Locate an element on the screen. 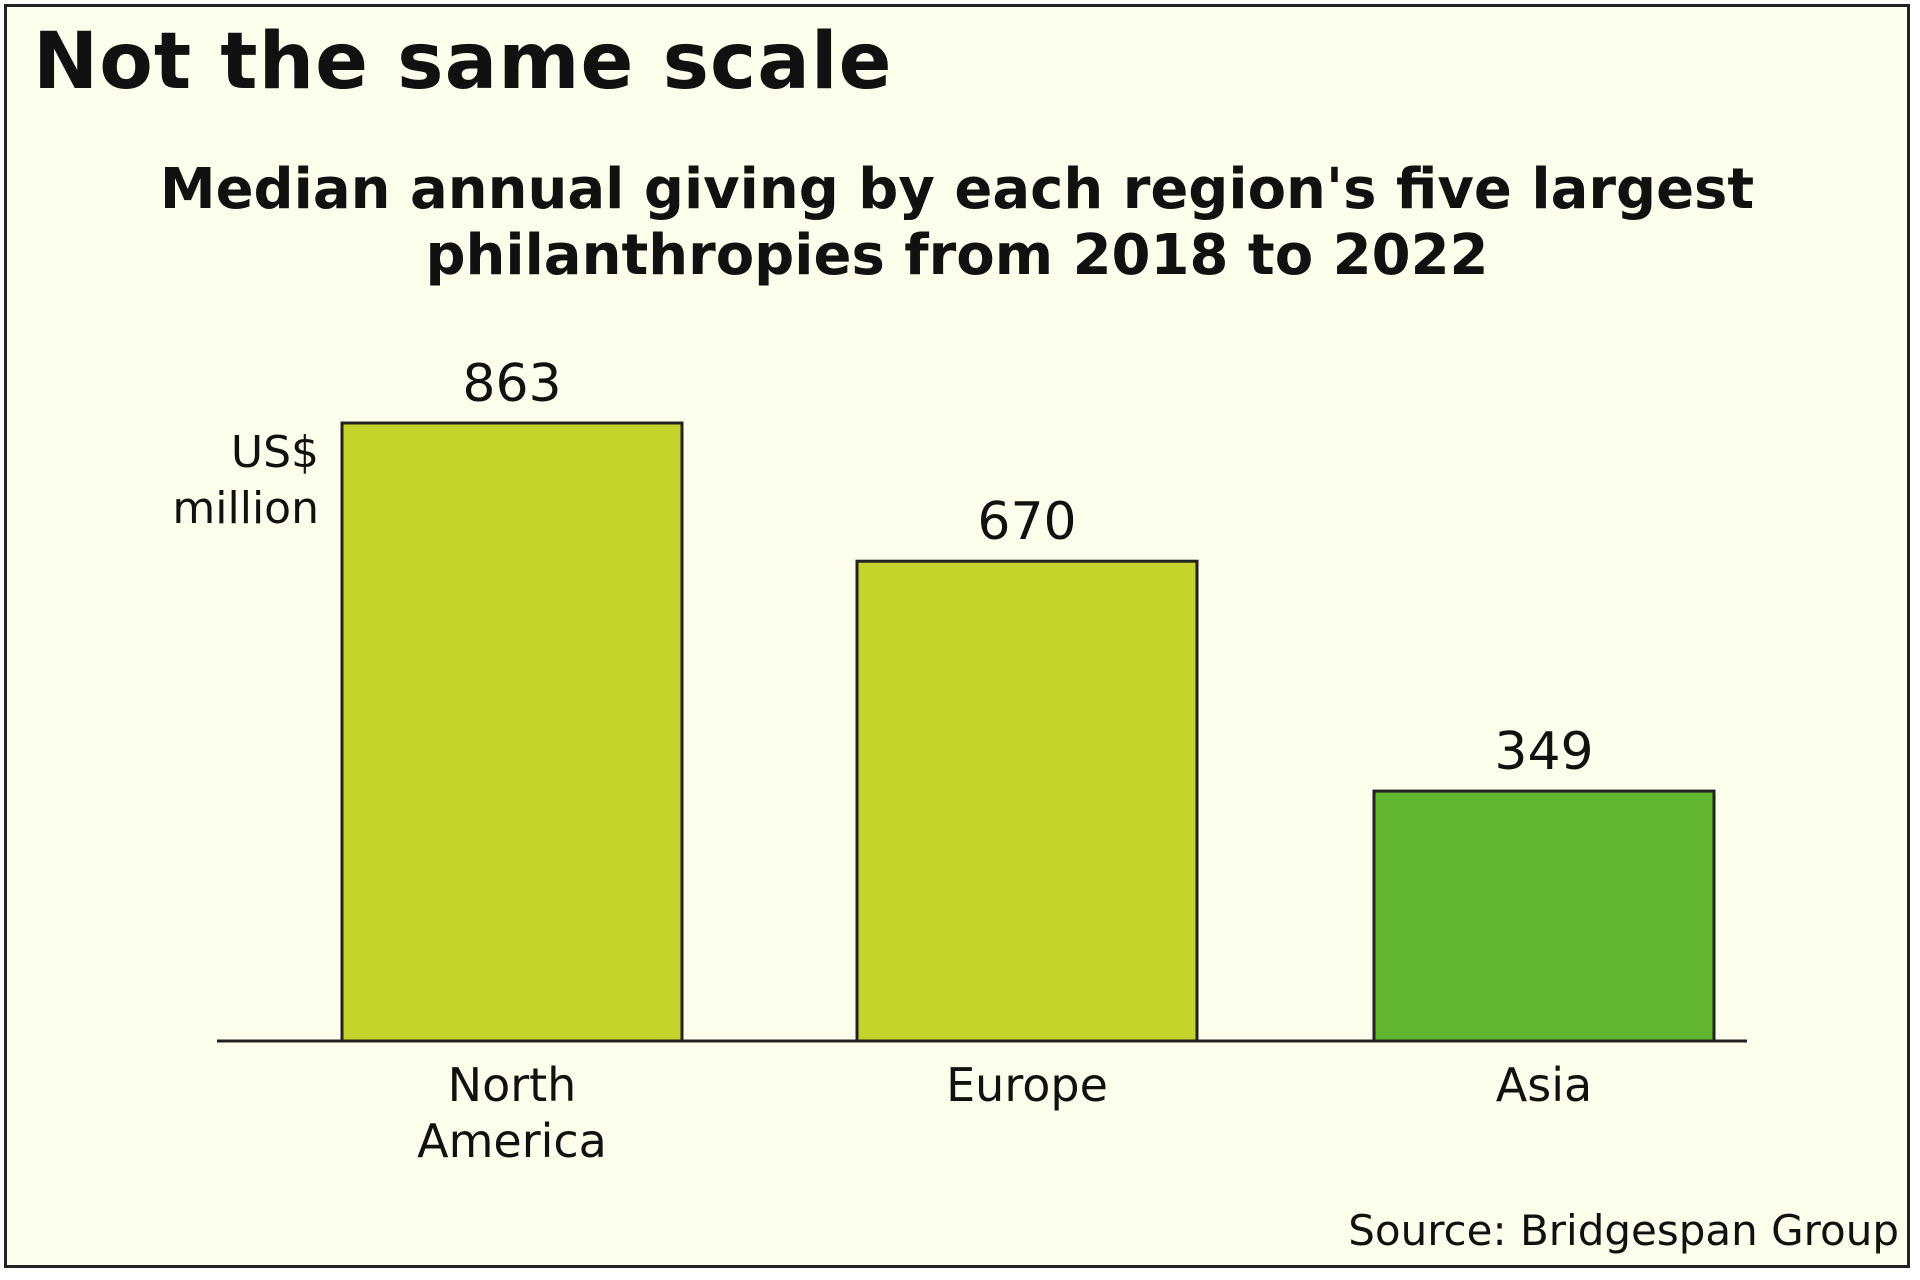  source-note: Source: Bridgespan Group is located at coordinates (1623, 1230).